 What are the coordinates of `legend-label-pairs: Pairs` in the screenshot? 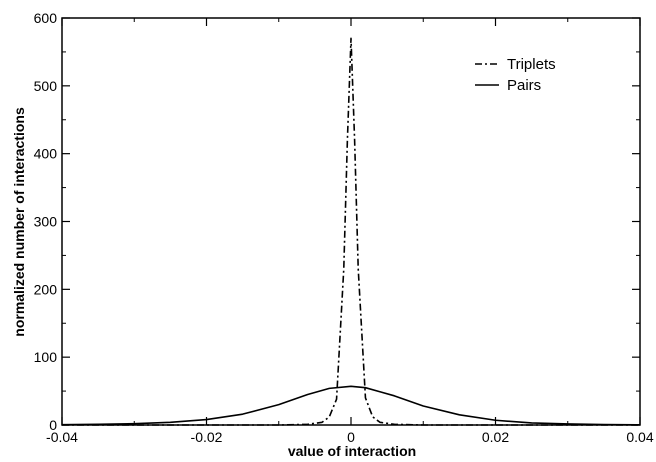 It's located at (524, 85).